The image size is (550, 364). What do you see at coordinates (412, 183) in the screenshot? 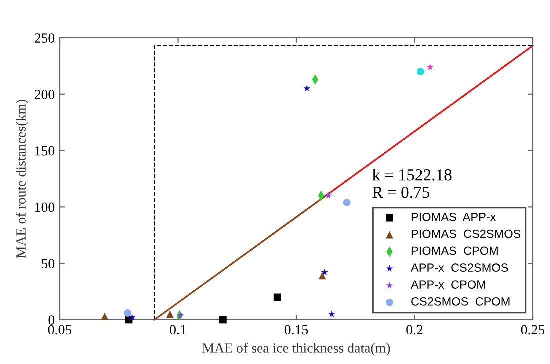
I see `annotation: k = 1522.18 R = 0.75` at bounding box center [412, 183].